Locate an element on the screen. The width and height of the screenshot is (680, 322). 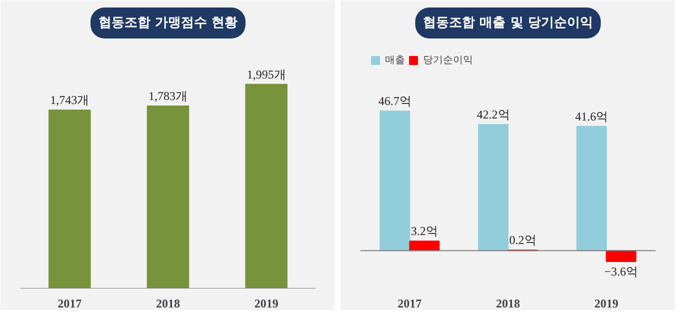
chart-title: 협동조합 매출 및 당기순이익 is located at coordinates (508, 23).